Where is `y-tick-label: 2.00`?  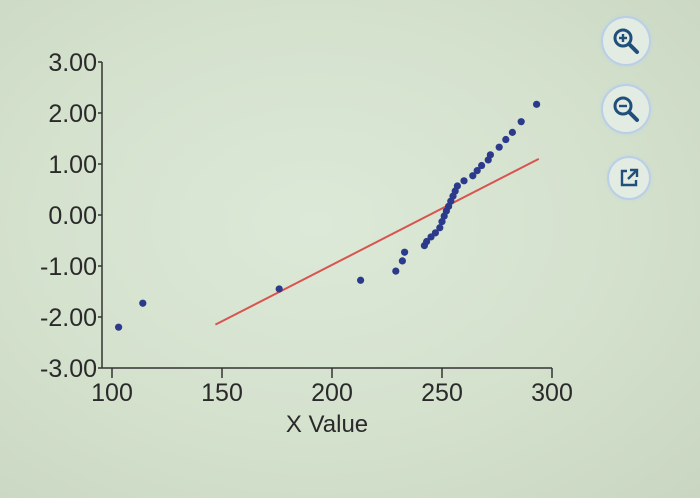 y-tick-label: 2.00 is located at coordinates (72, 114).